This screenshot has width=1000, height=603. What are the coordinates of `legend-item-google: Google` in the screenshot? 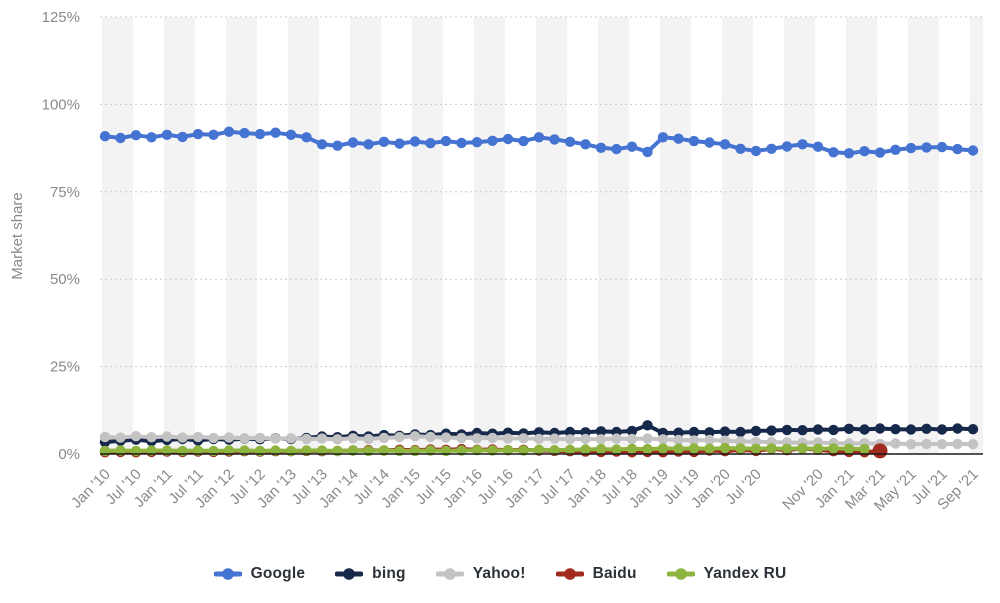 It's located at (259, 574).